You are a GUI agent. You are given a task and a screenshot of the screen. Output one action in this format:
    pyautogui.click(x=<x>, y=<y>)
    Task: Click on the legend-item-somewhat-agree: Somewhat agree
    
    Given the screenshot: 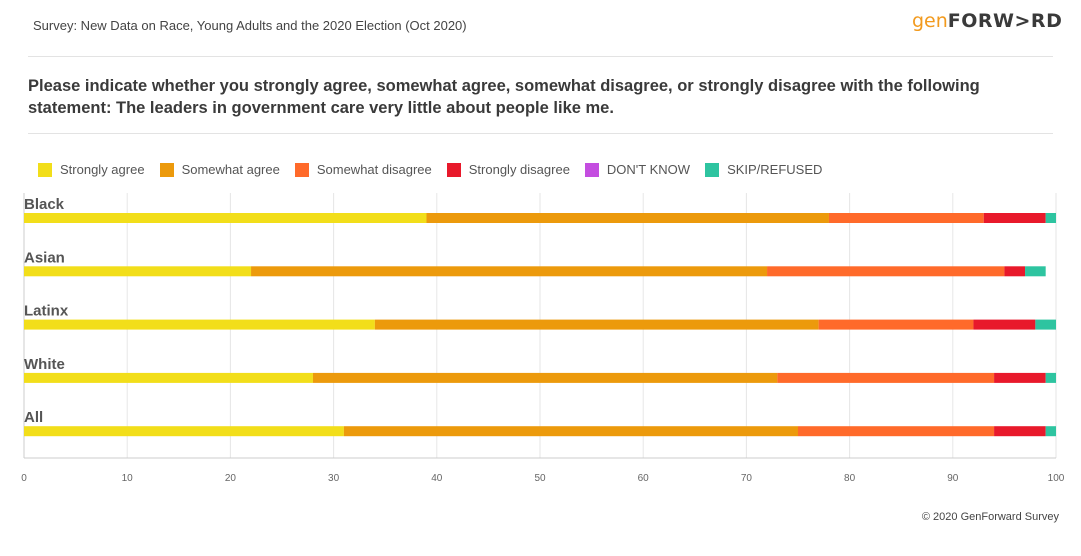 What is the action you would take?
    pyautogui.click(x=219, y=169)
    